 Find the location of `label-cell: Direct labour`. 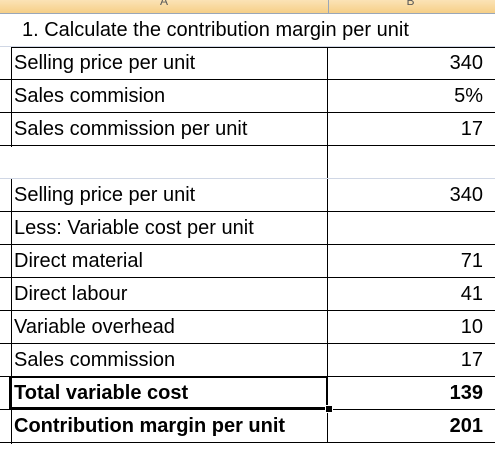

label-cell: Direct labour is located at coordinates (164, 294).